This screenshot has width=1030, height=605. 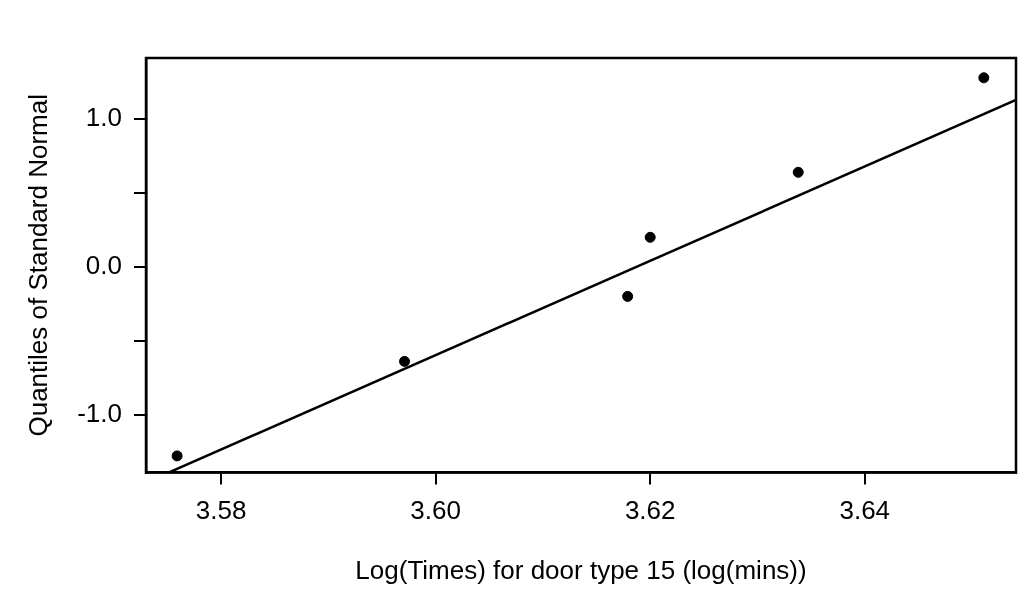 What do you see at coordinates (650, 510) in the screenshot?
I see `x-tick-label: 3.62` at bounding box center [650, 510].